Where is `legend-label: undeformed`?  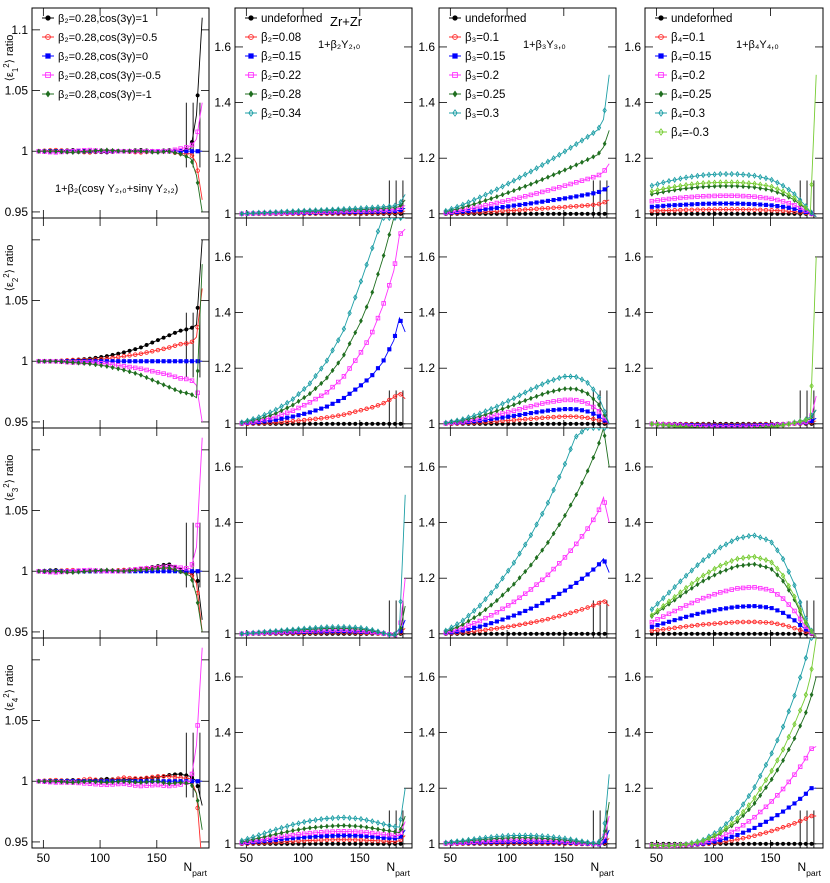 legend-label: undeformed is located at coordinates (291, 19).